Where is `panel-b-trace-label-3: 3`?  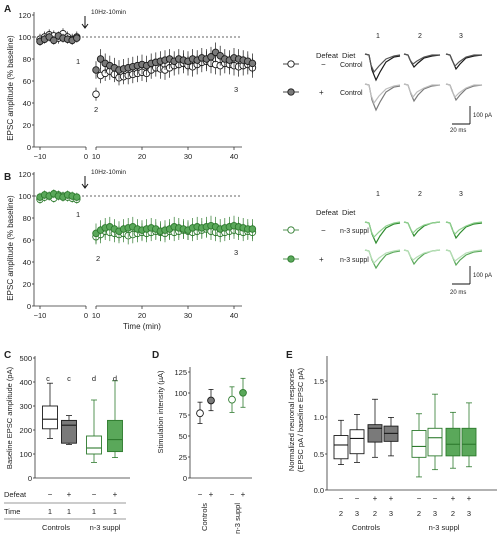 panel-b-trace-label-3: 3 is located at coordinates (461, 194).